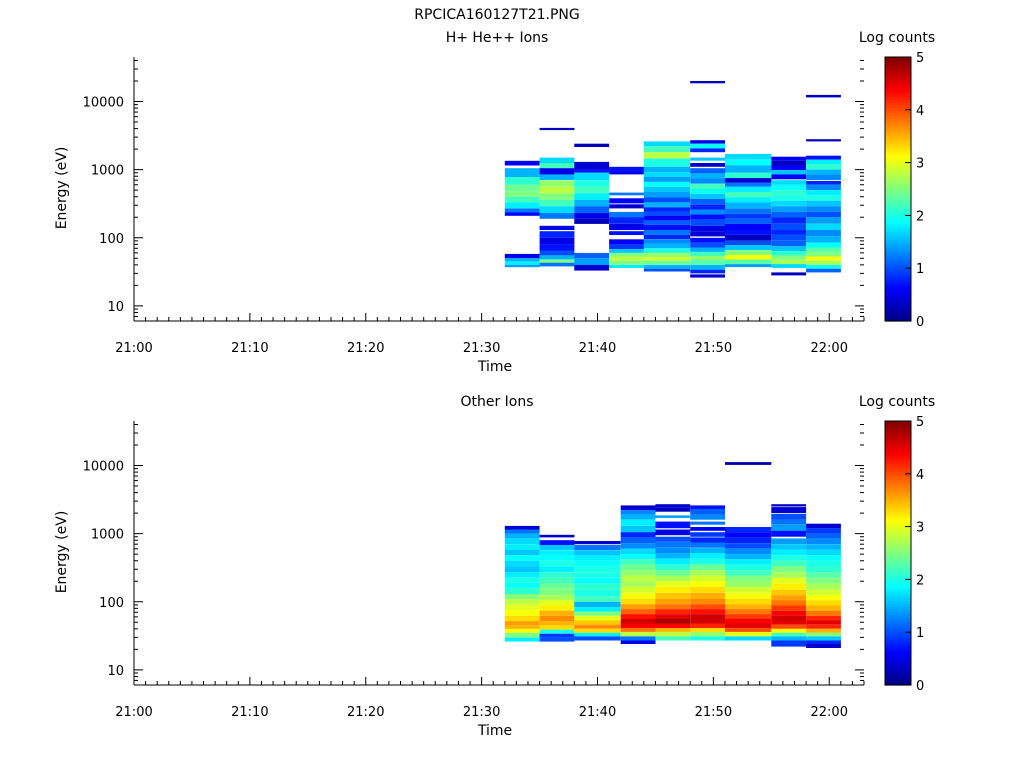 The height and width of the screenshot is (768, 1024). I want to click on colorbar-tick-label: 5, so click(920, 422).